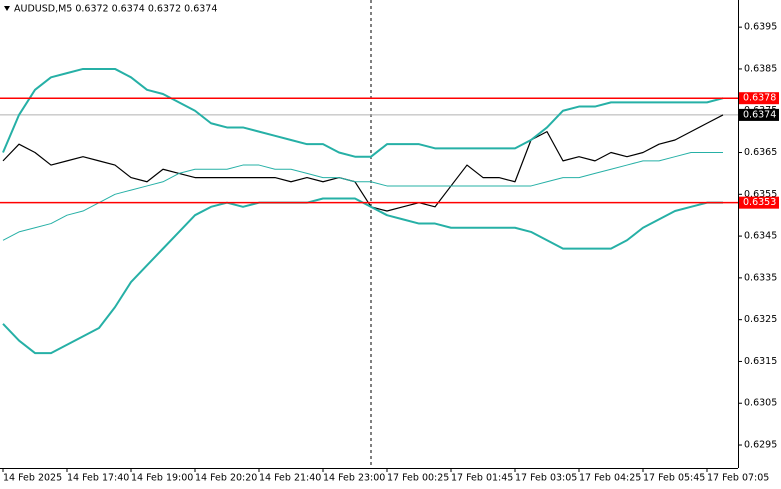  What do you see at coordinates (760, 361) in the screenshot?
I see `y-tick-label: 0.6315` at bounding box center [760, 361].